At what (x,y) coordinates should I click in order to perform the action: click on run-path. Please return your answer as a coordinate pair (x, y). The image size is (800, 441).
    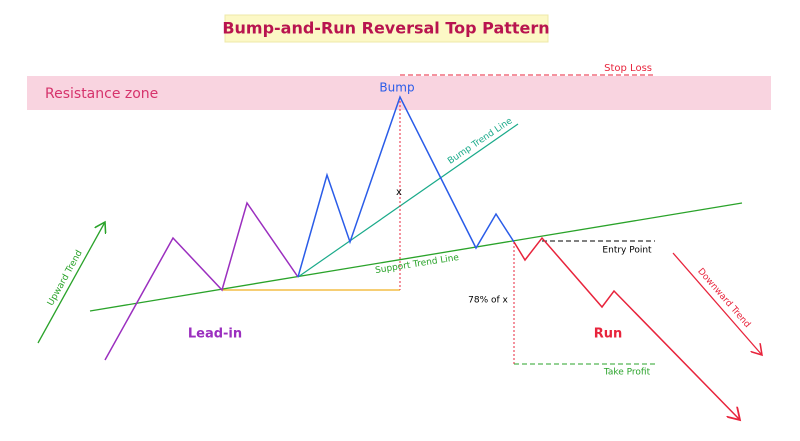
    Looking at the image, I should click on (626, 328).